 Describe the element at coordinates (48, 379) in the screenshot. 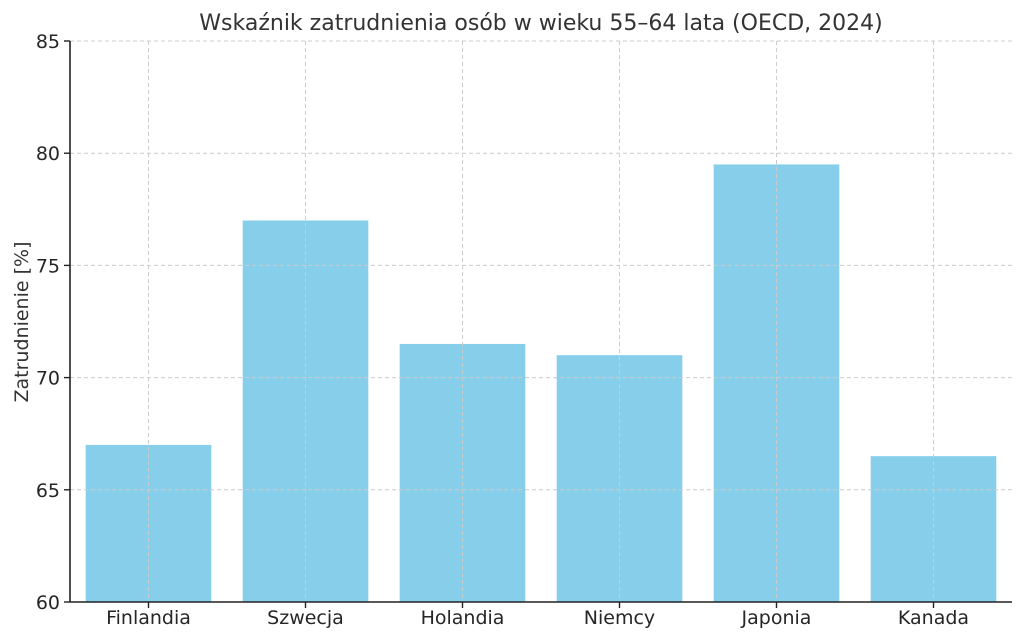

I see `y-tick-label: 70` at that location.